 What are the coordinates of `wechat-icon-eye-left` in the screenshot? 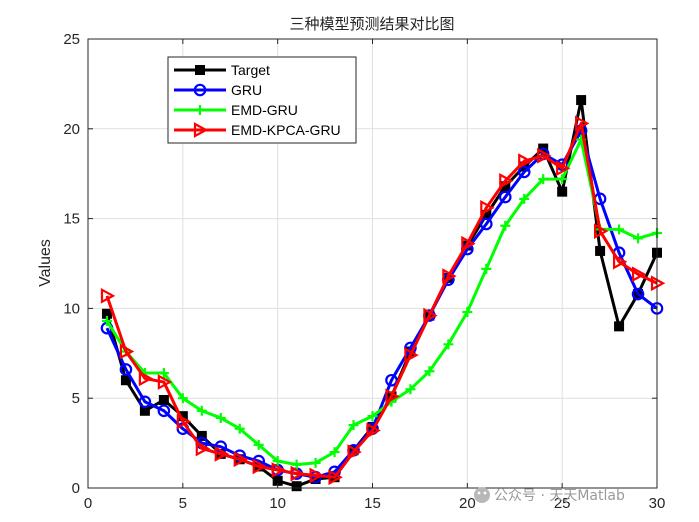 It's located at (479, 493).